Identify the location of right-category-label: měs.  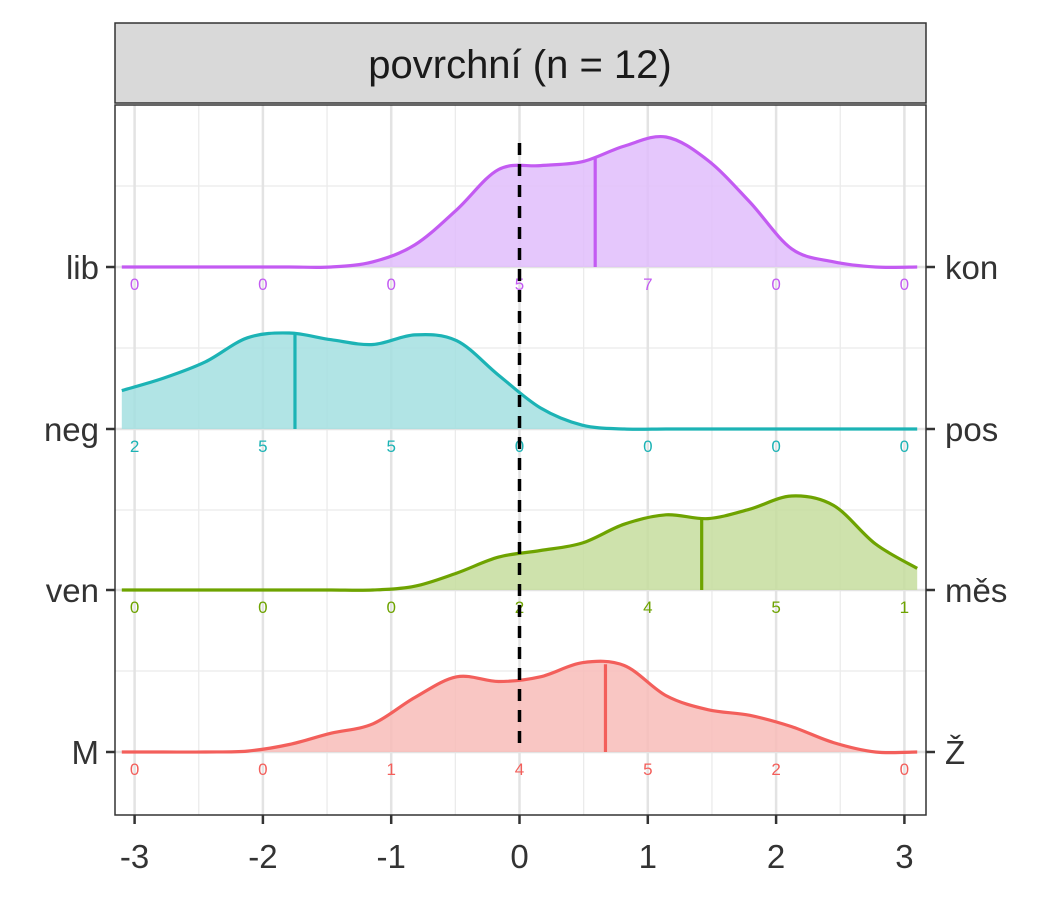
(976, 590).